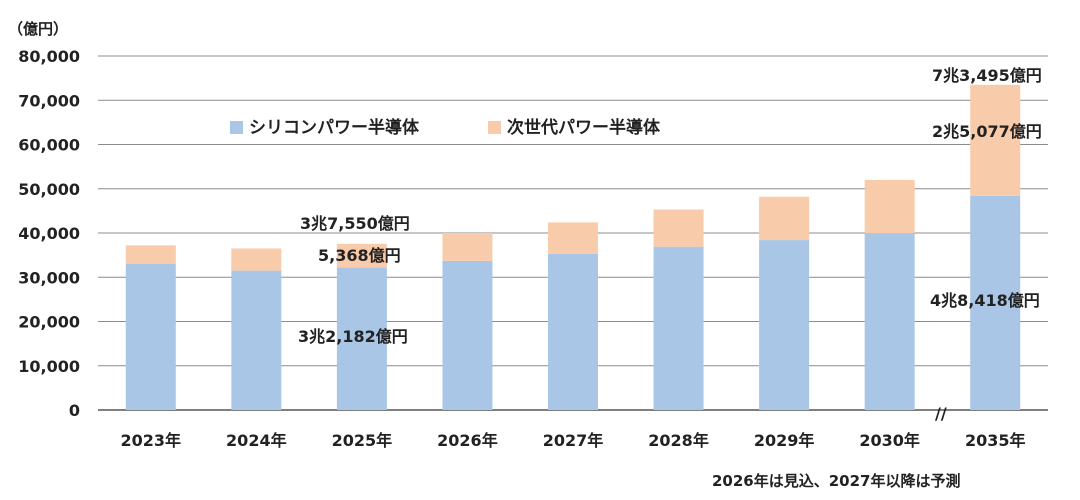  What do you see at coordinates (74, 410) in the screenshot?
I see `y-tick-label: 0` at bounding box center [74, 410].